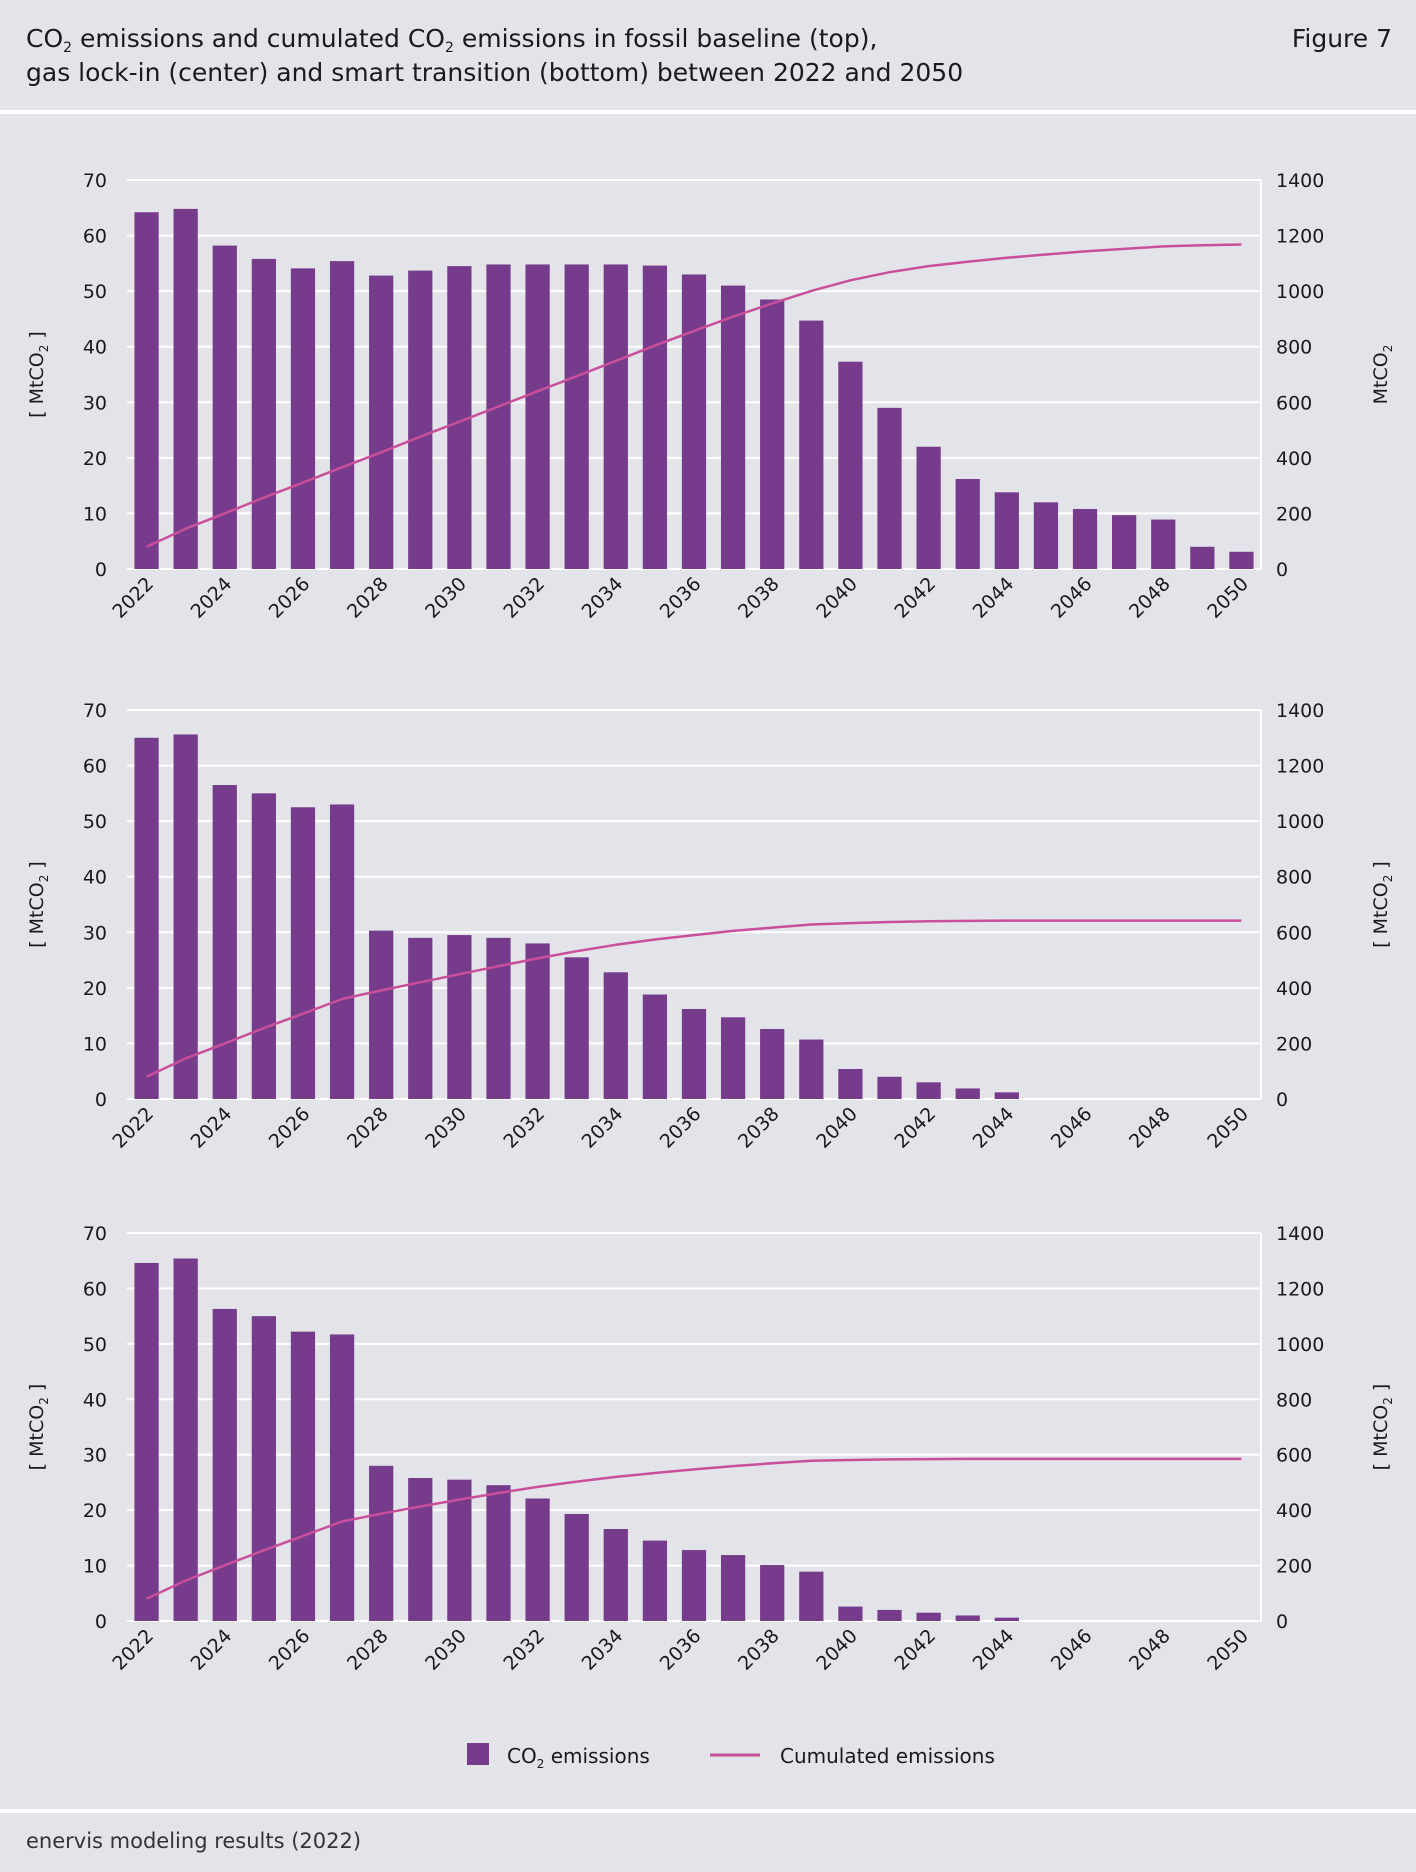  What do you see at coordinates (887, 1756) in the screenshot?
I see `legend-line-label: Cumulated emissions` at bounding box center [887, 1756].